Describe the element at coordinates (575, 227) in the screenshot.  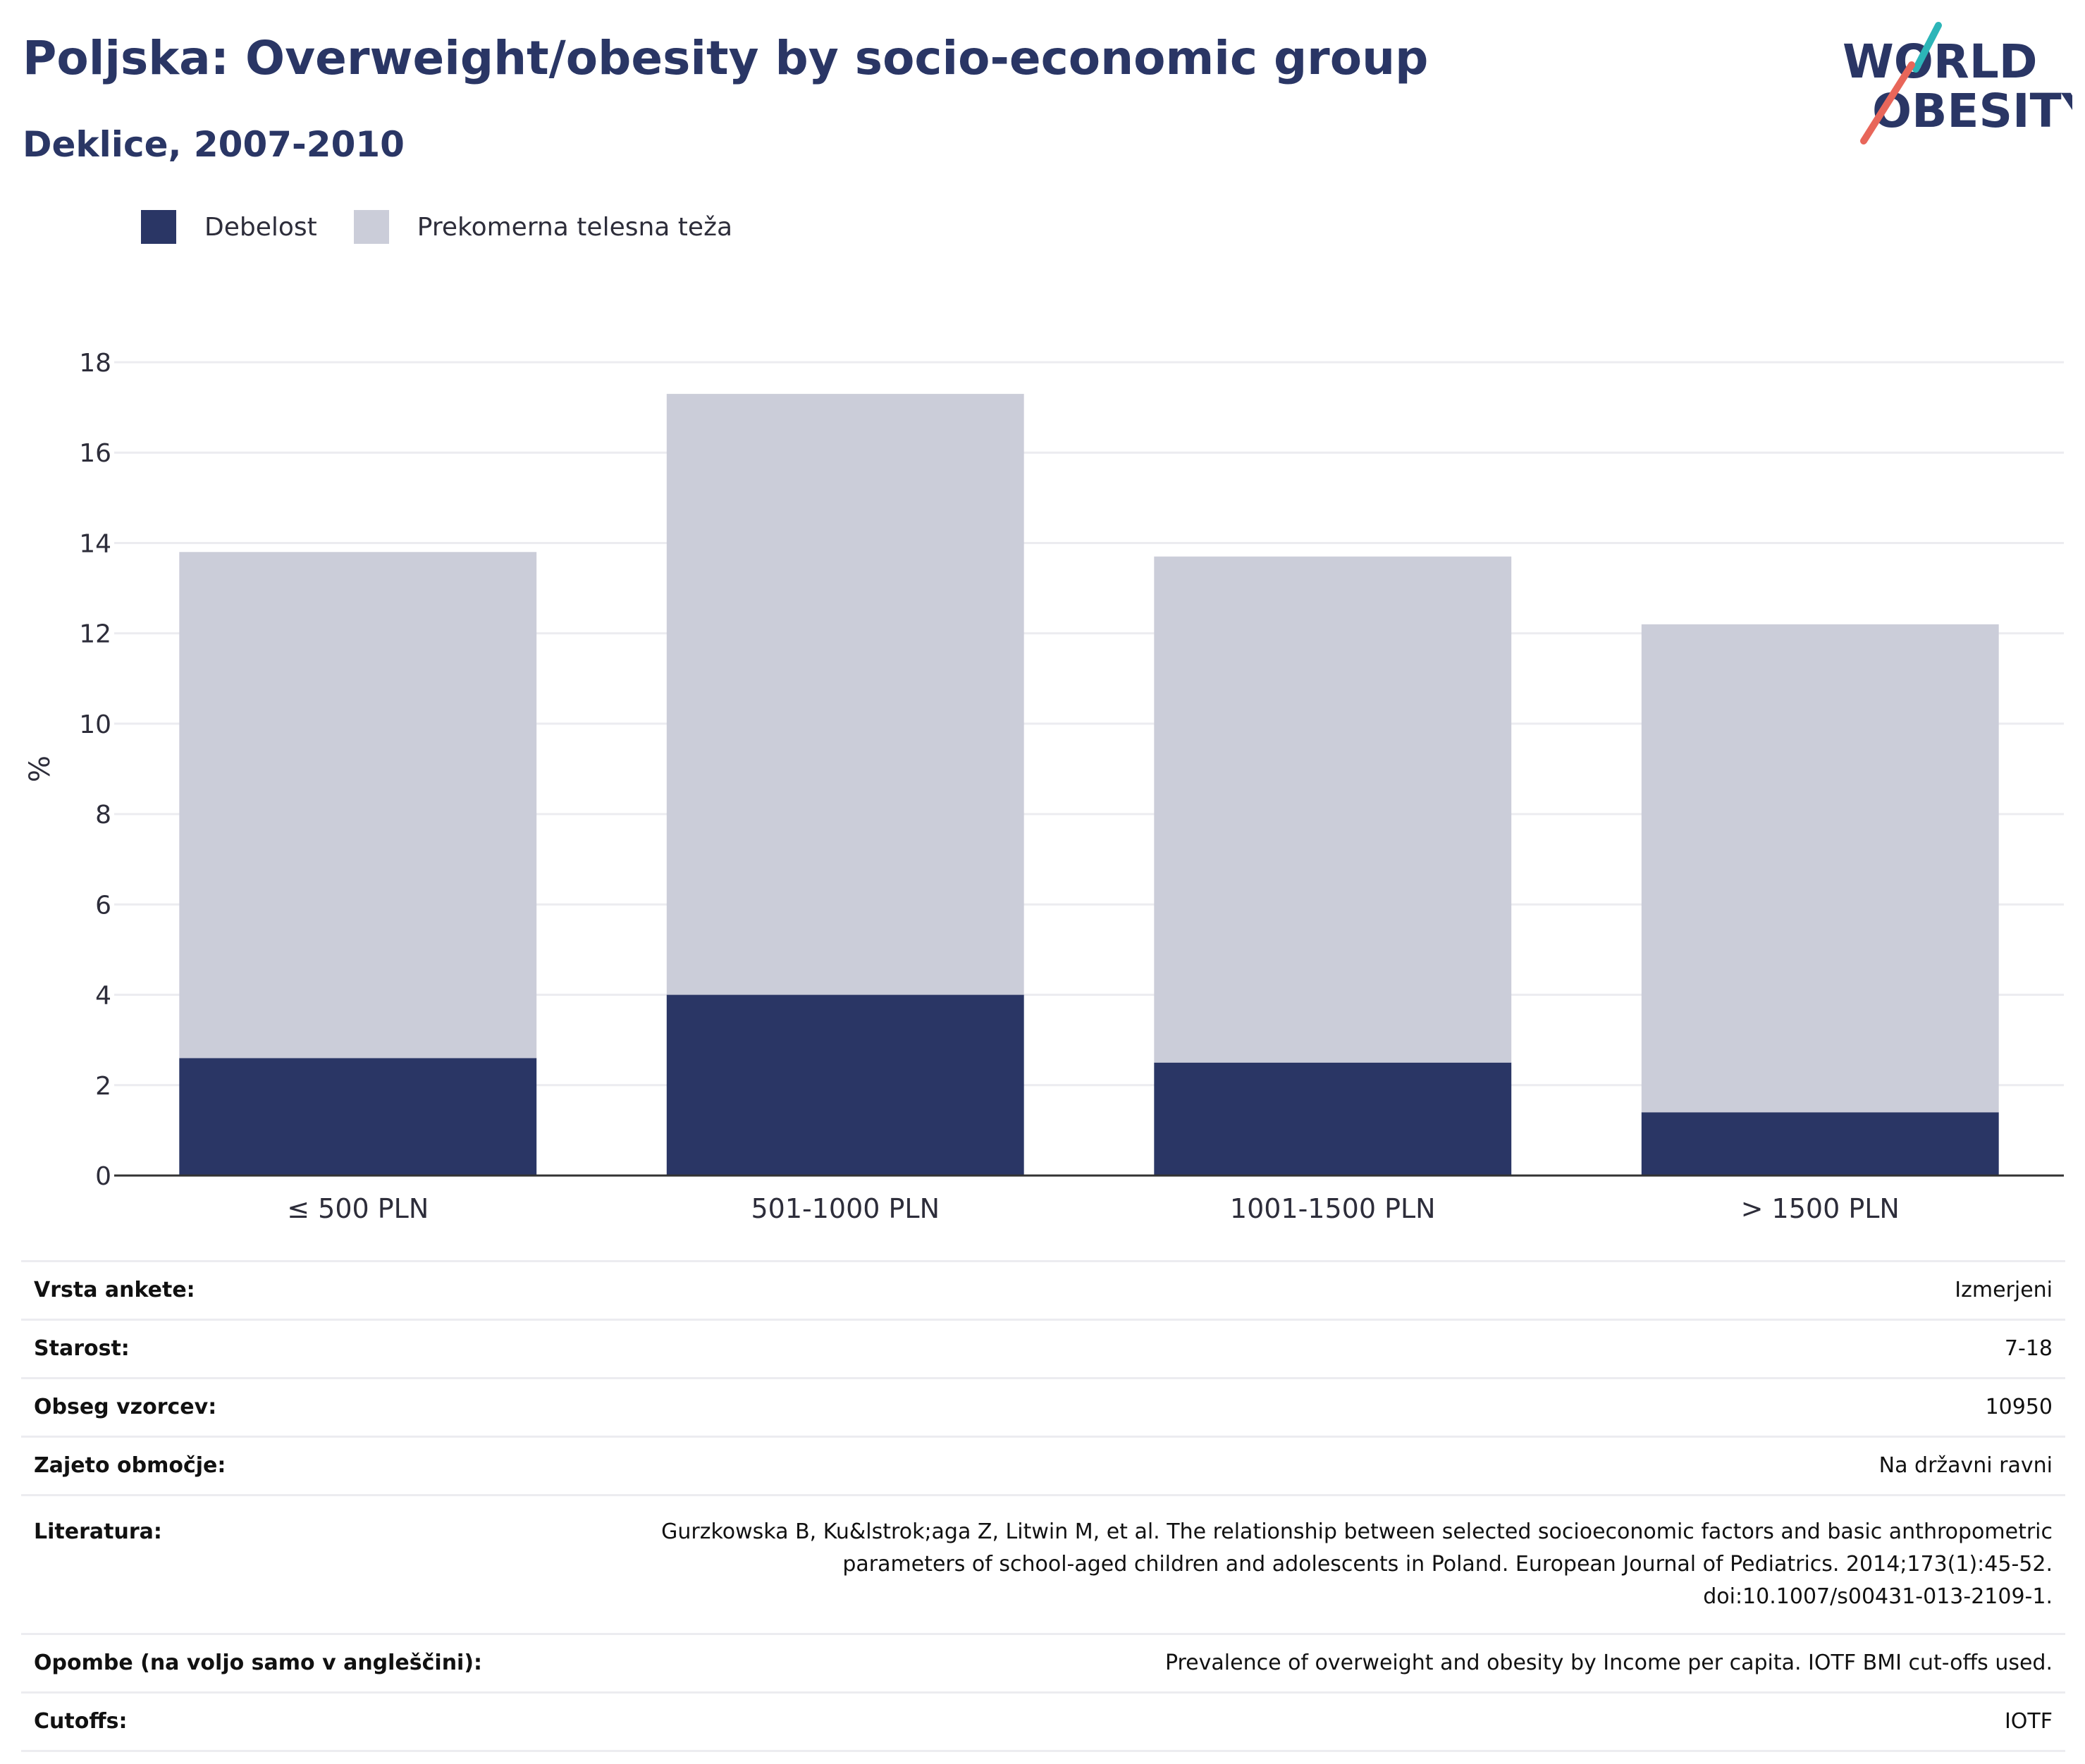
I see `legend-label-overweight: Prekomerna telesna teža` at that location.